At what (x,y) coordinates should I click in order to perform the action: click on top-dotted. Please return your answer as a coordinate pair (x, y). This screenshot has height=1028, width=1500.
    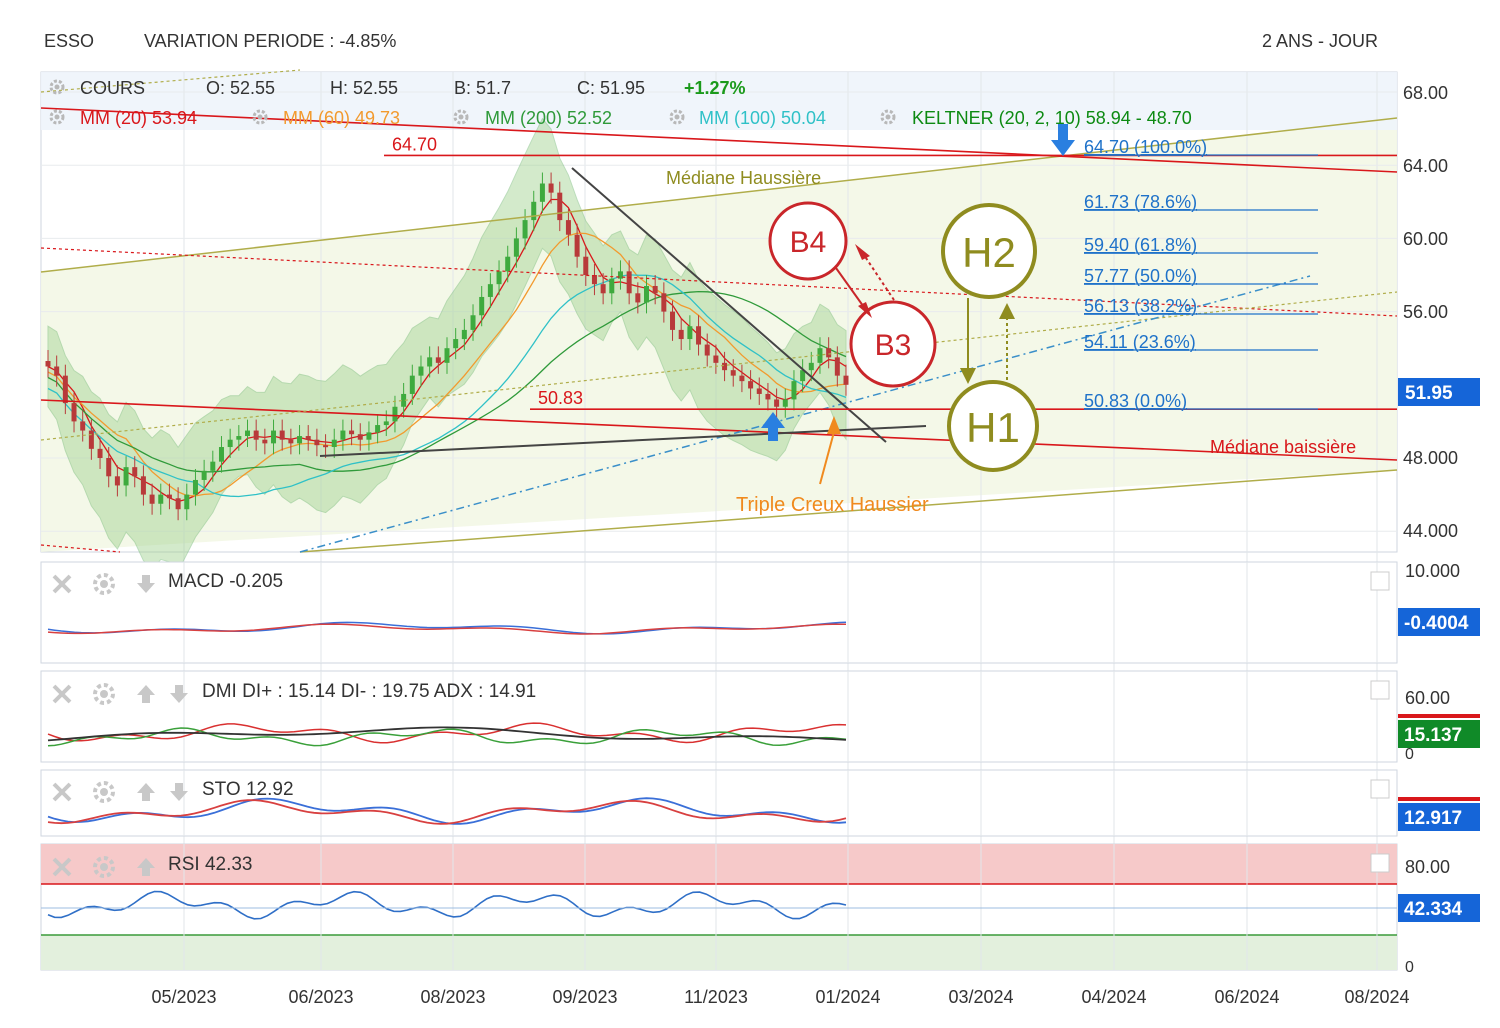
    Looking at the image, I should click on (170, 81).